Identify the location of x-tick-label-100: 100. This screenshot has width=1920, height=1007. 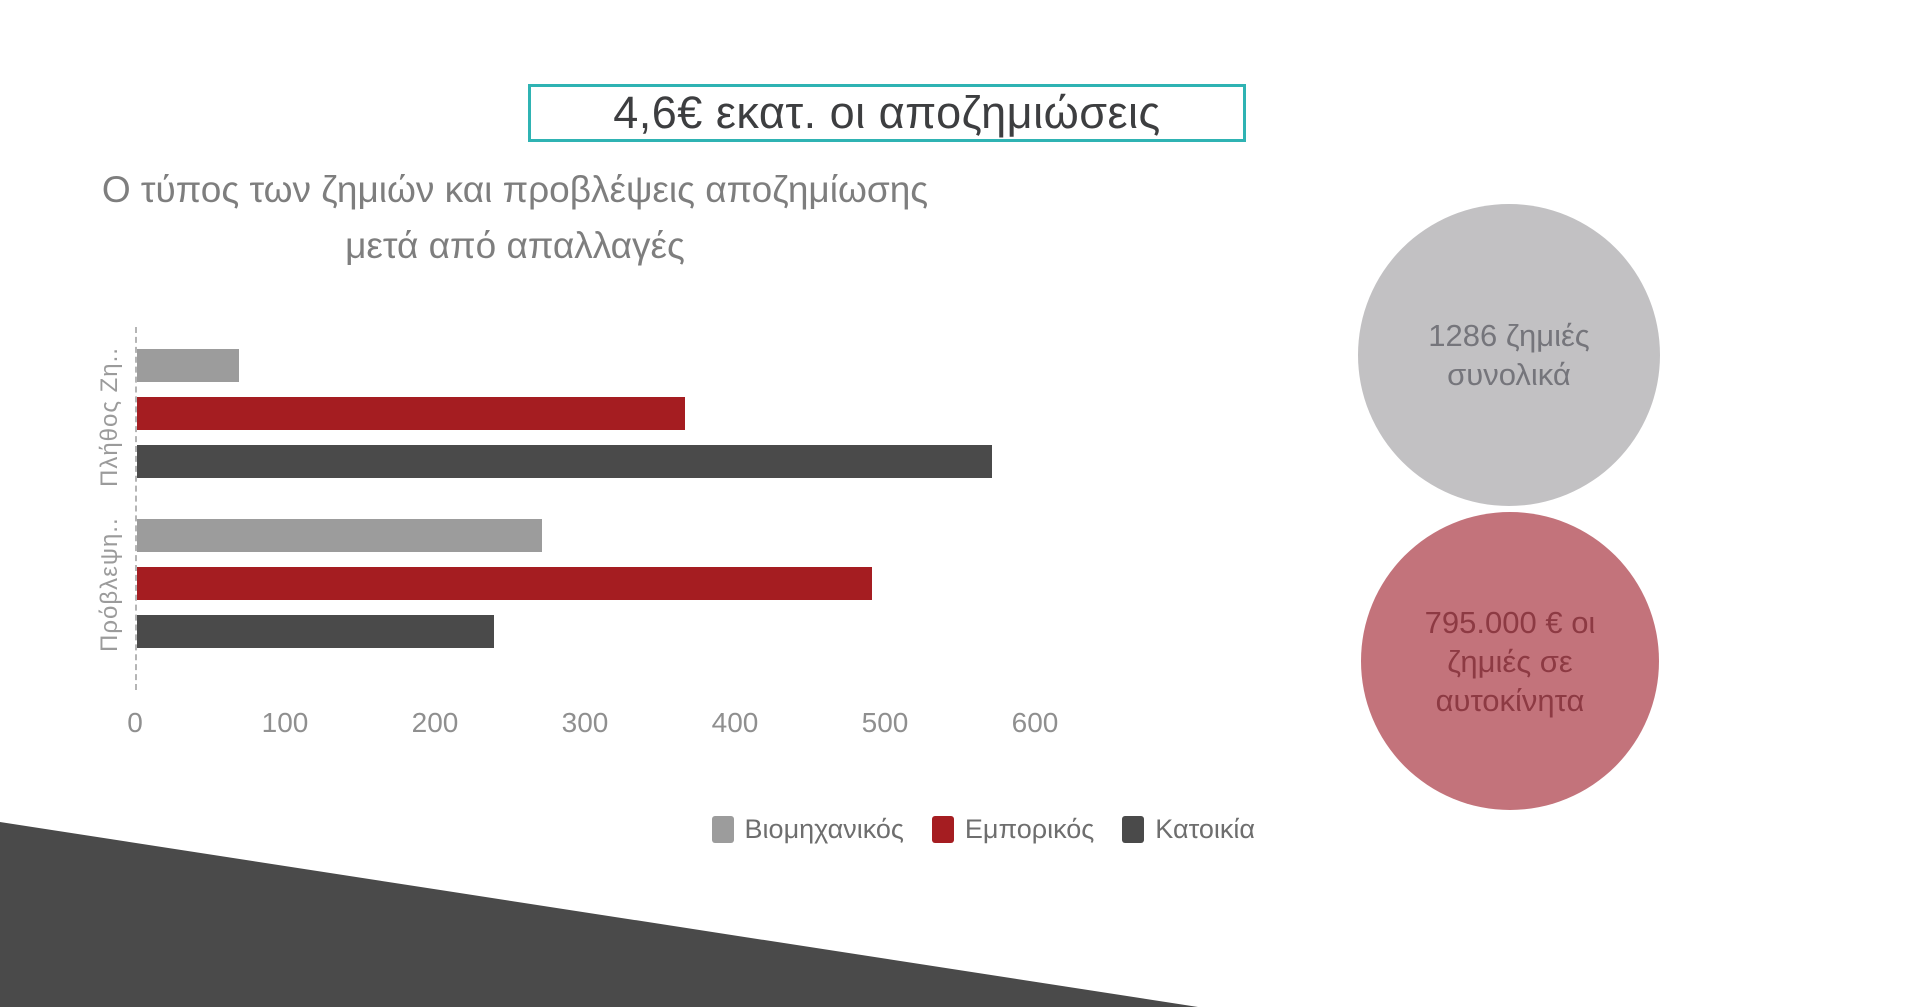
(285, 722).